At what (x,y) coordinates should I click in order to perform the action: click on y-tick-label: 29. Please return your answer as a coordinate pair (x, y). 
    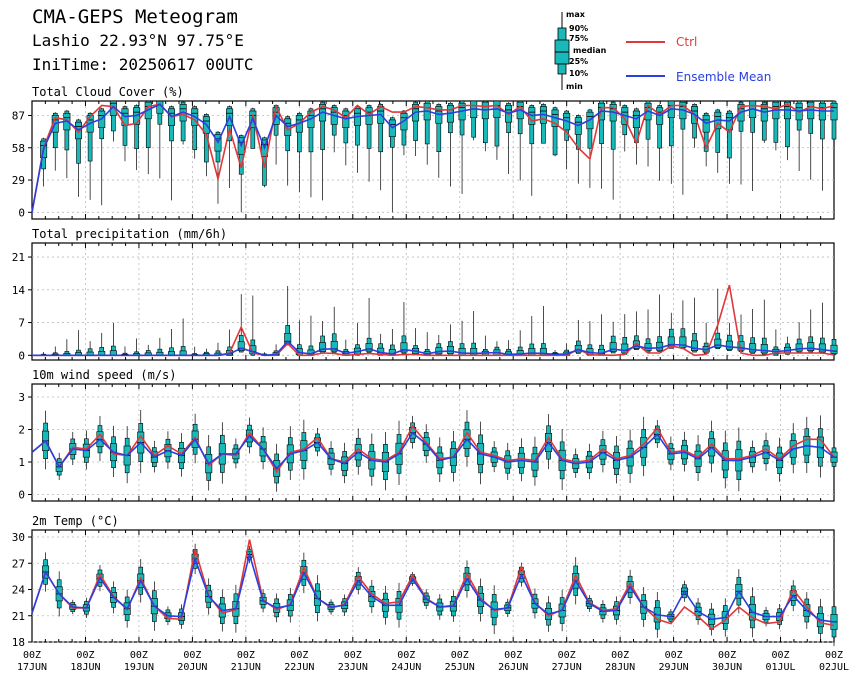
    Looking at the image, I should click on (18, 180).